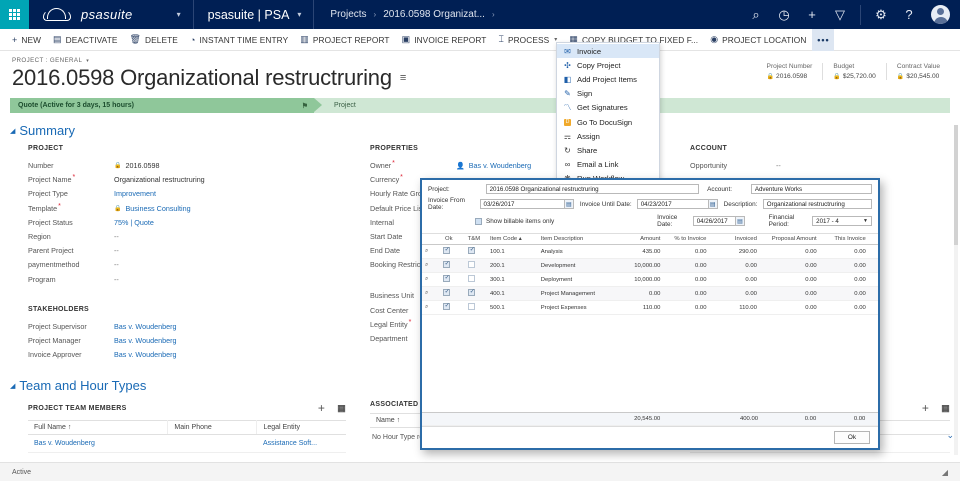 The height and width of the screenshot is (481, 960). Describe the element at coordinates (116, 251) in the screenshot. I see `field-parent-project-value: --` at that location.